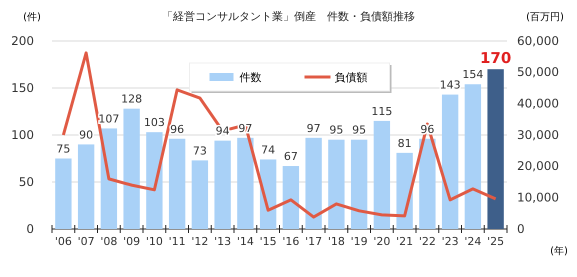  I want to click on x-tick-label: '22, so click(427, 241).